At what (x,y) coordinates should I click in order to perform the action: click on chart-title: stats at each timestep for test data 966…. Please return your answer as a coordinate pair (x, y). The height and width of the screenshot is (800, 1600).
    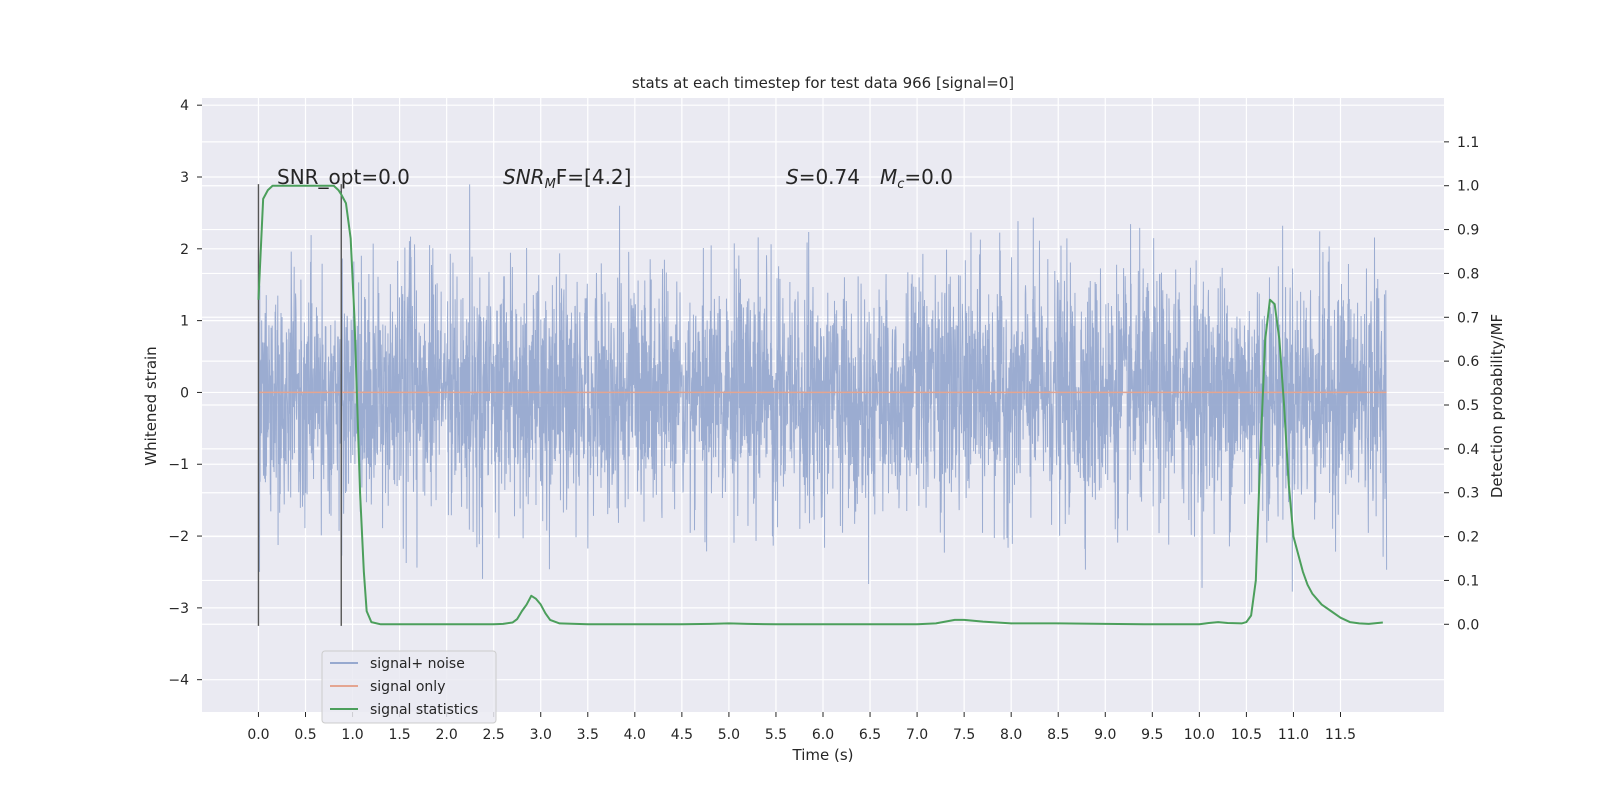
    Looking at the image, I should click on (823, 83).